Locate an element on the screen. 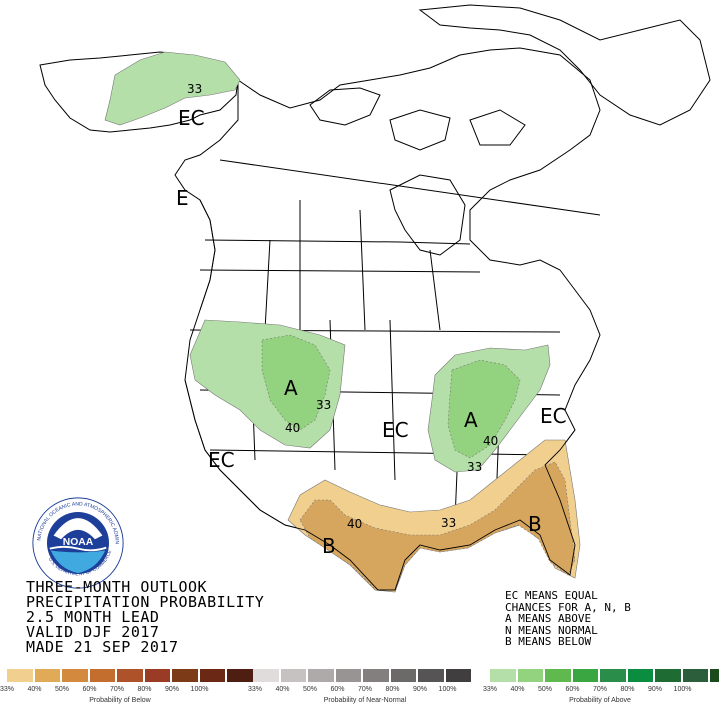 The height and width of the screenshot is (707, 719). contour-40-texas: 40 is located at coordinates (355, 524).